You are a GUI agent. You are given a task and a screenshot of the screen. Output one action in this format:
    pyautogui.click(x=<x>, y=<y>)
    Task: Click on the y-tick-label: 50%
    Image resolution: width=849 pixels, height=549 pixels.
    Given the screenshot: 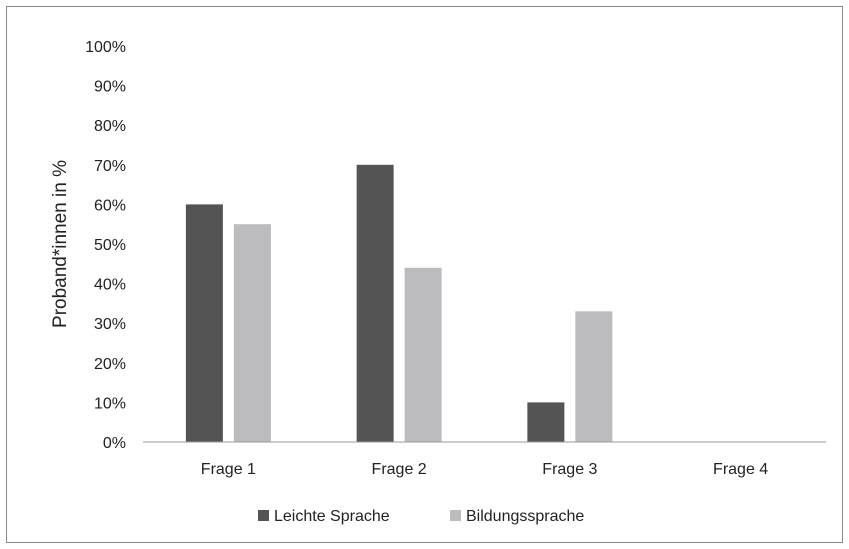 What is the action you would take?
    pyautogui.click(x=110, y=245)
    